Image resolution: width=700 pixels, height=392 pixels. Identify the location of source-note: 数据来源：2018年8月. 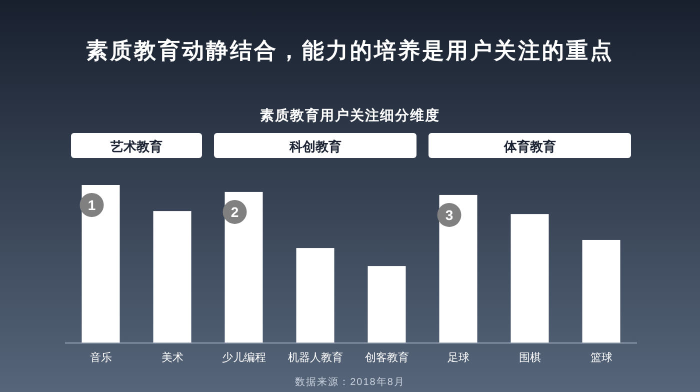
(350, 382).